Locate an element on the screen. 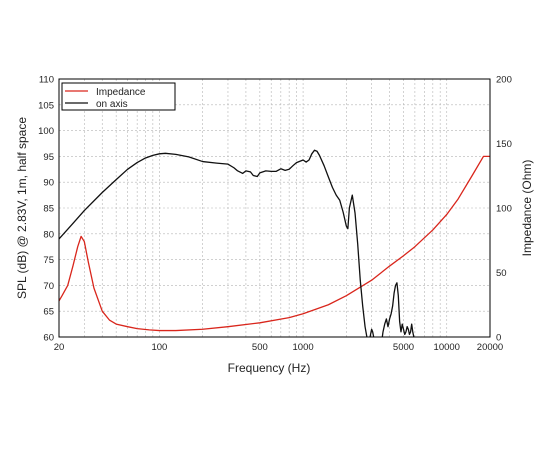 Image resolution: width=550 pixels, height=455 pixels. x-axis-title: Frequency (Hz) is located at coordinates (269, 368).